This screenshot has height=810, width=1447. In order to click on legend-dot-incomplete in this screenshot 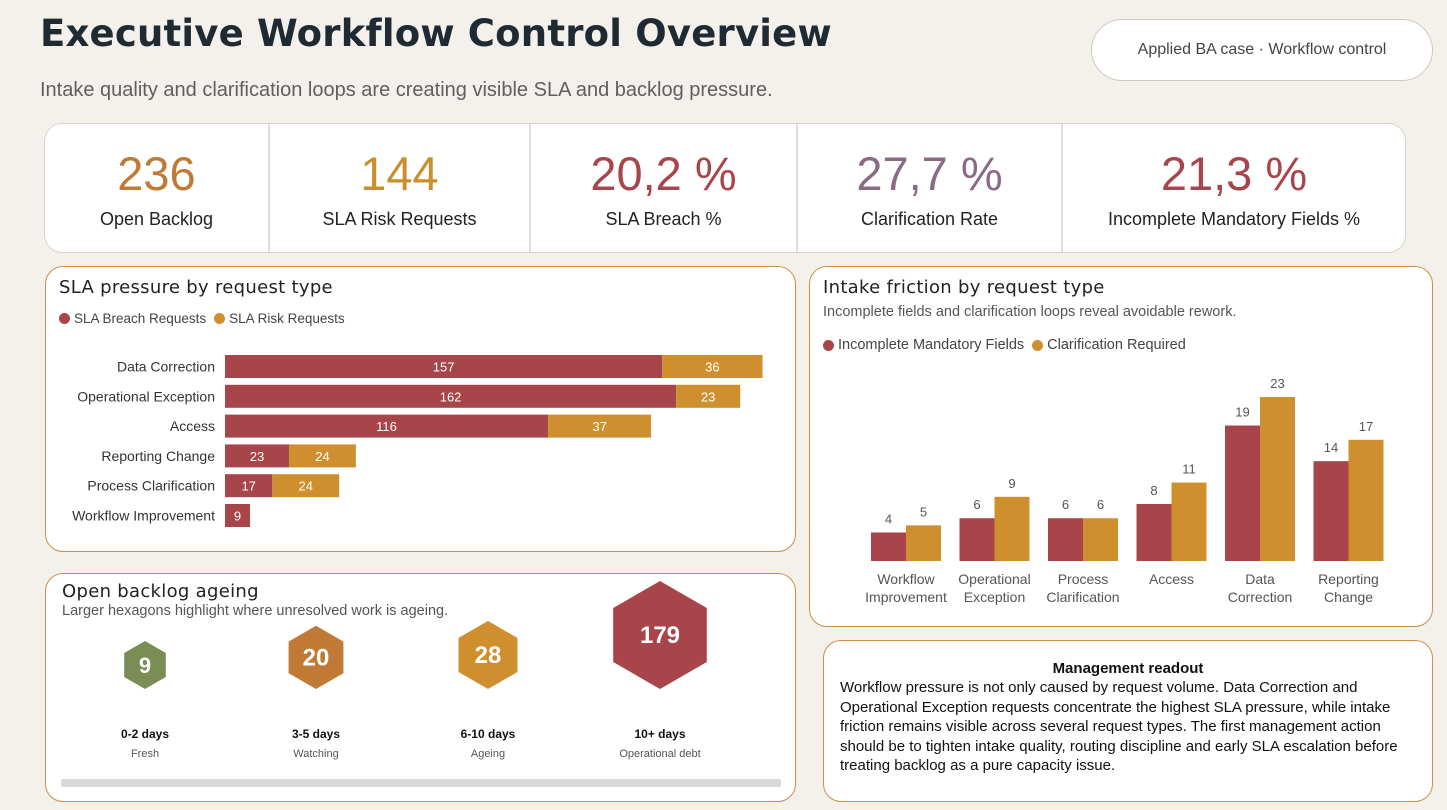, I will do `click(828, 345)`.